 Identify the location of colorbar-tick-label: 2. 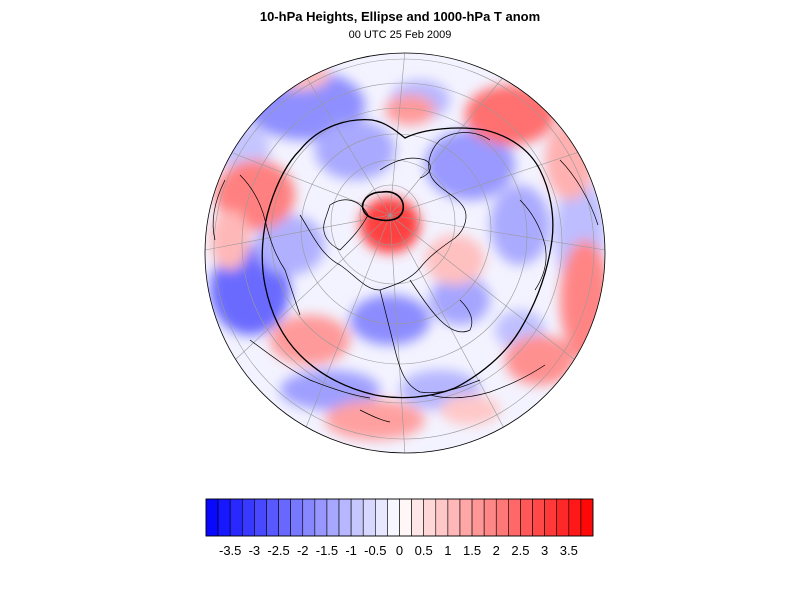
(496, 550).